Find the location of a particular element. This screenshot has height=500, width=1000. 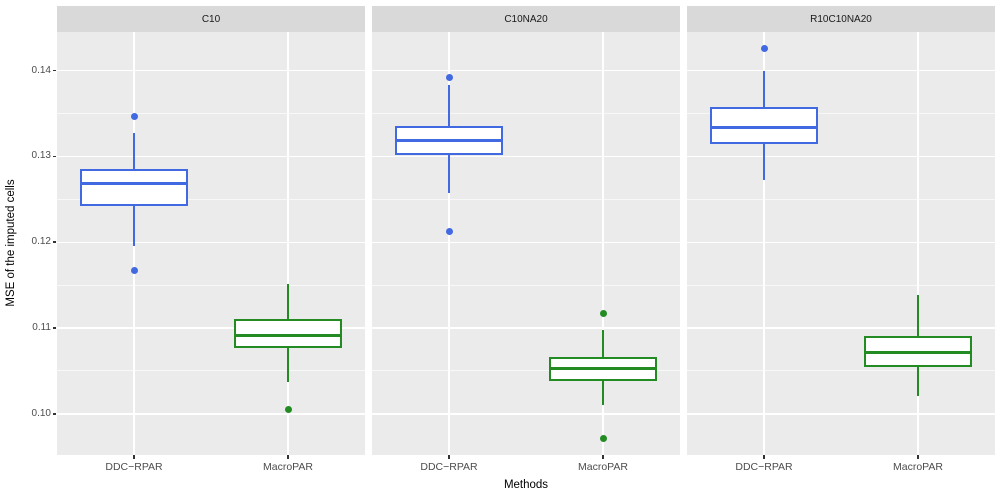

facet-strip-label: C10NA20 is located at coordinates (526, 19).